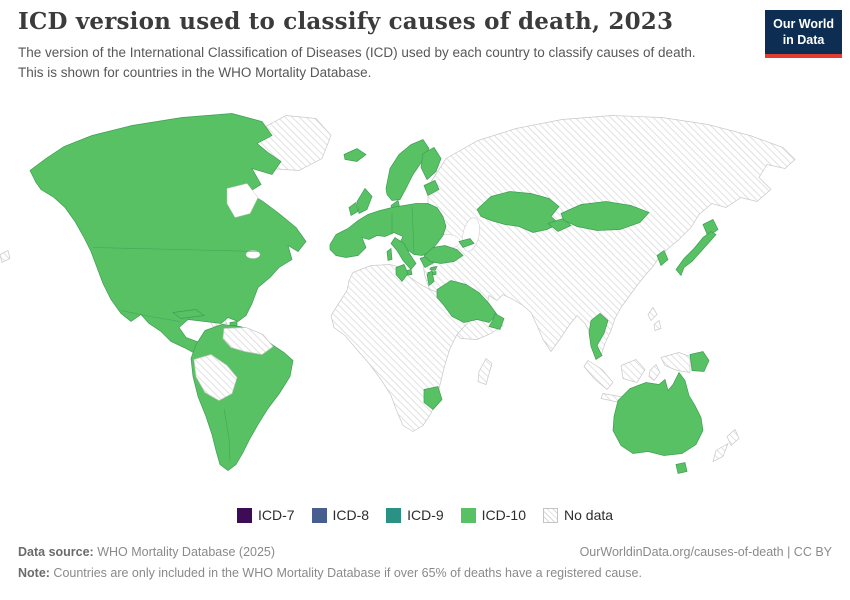 The image size is (850, 600). What do you see at coordinates (699, 361) in the screenshot?
I see `region-papua-new-guinea-icd10` at bounding box center [699, 361].